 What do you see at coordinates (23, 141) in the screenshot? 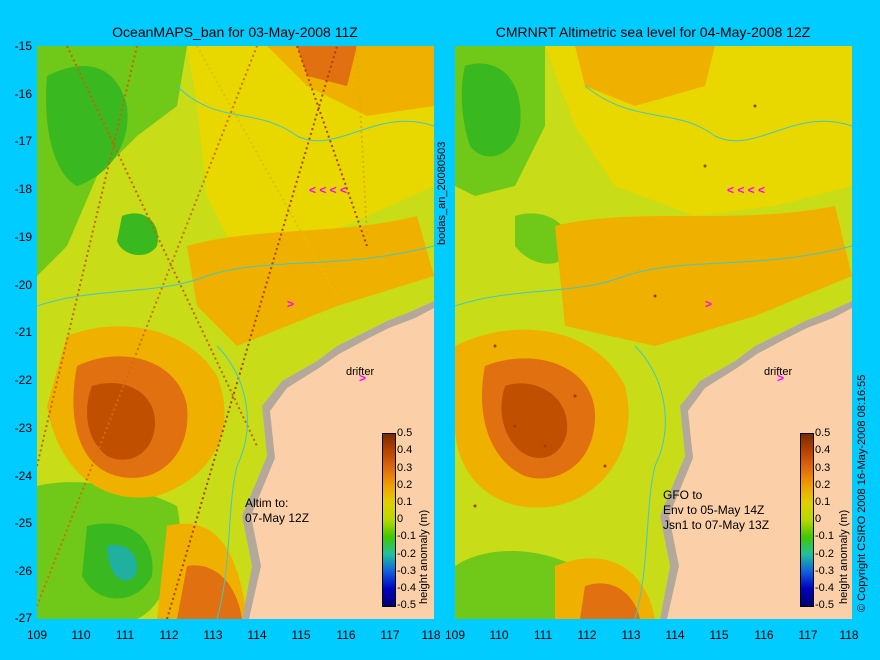
I see `lat-tick: -17` at bounding box center [23, 141].